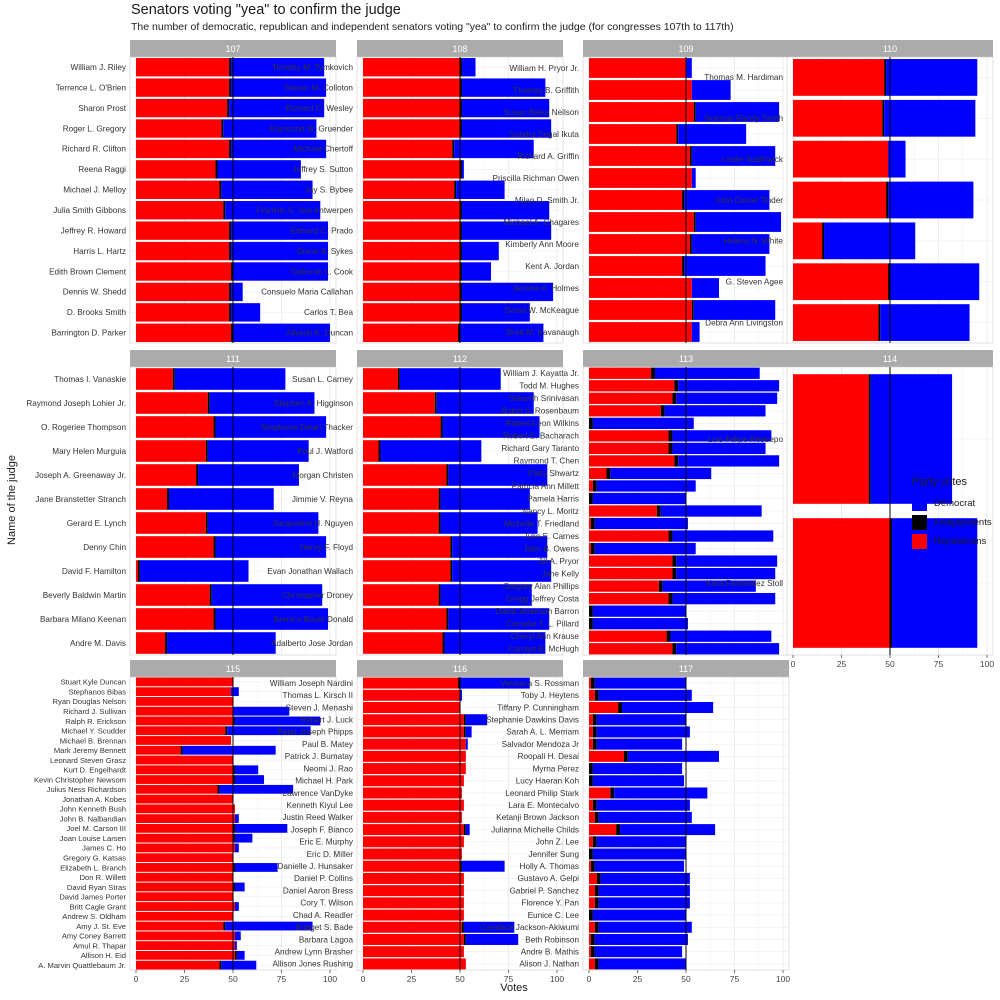 This screenshot has height=1000, width=1000. What do you see at coordinates (842, 664) in the screenshot?
I see `x-tick-label: 25` at bounding box center [842, 664].